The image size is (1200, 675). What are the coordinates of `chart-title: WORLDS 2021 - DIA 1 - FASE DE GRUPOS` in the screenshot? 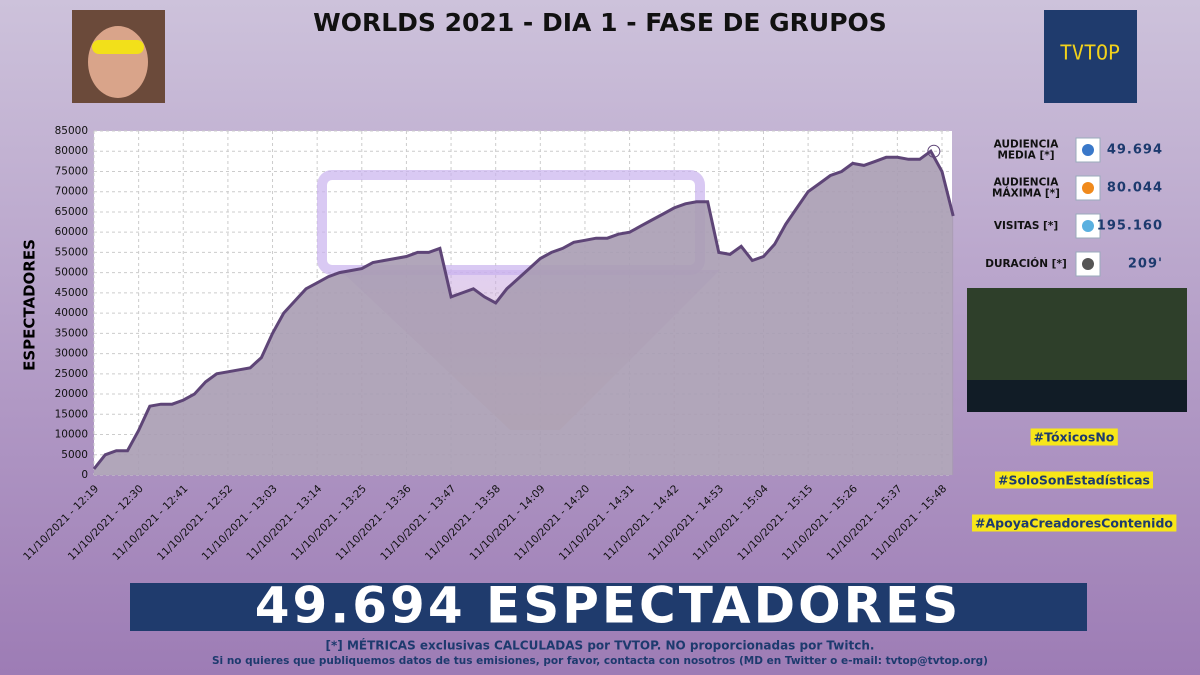 It's located at (600, 22).